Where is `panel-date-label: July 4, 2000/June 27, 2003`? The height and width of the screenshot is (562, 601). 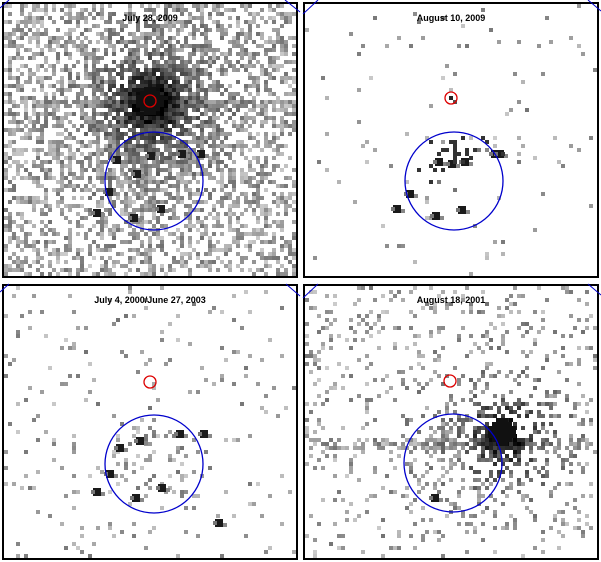
panel-date-label: July 4, 2000/June 27, 2003 is located at coordinates (150, 300).